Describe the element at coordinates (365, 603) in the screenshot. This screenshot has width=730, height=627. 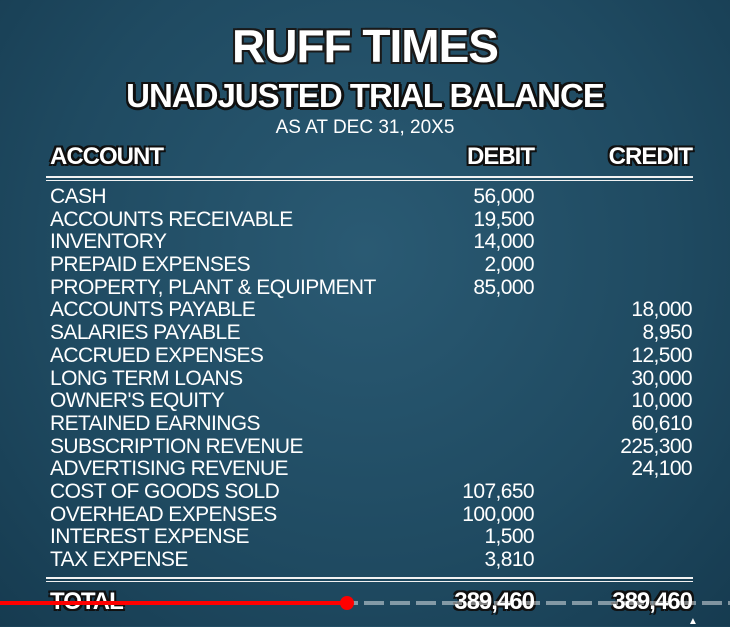
I see `video-progress-track` at that location.